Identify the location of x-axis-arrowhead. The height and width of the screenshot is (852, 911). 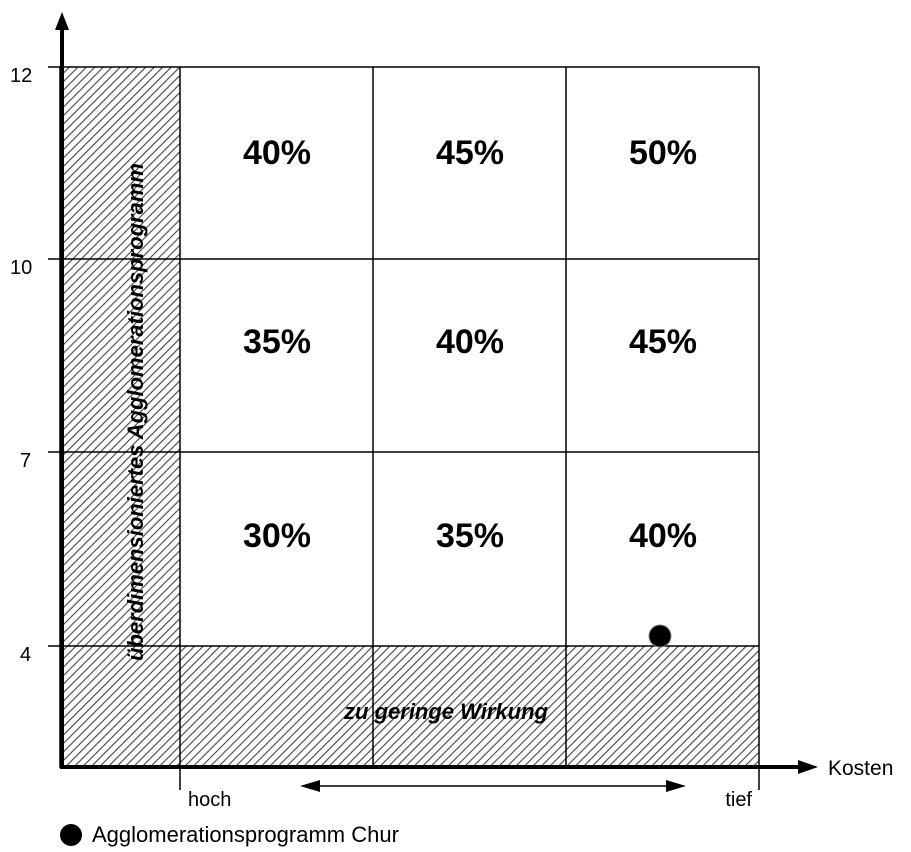
(808, 767).